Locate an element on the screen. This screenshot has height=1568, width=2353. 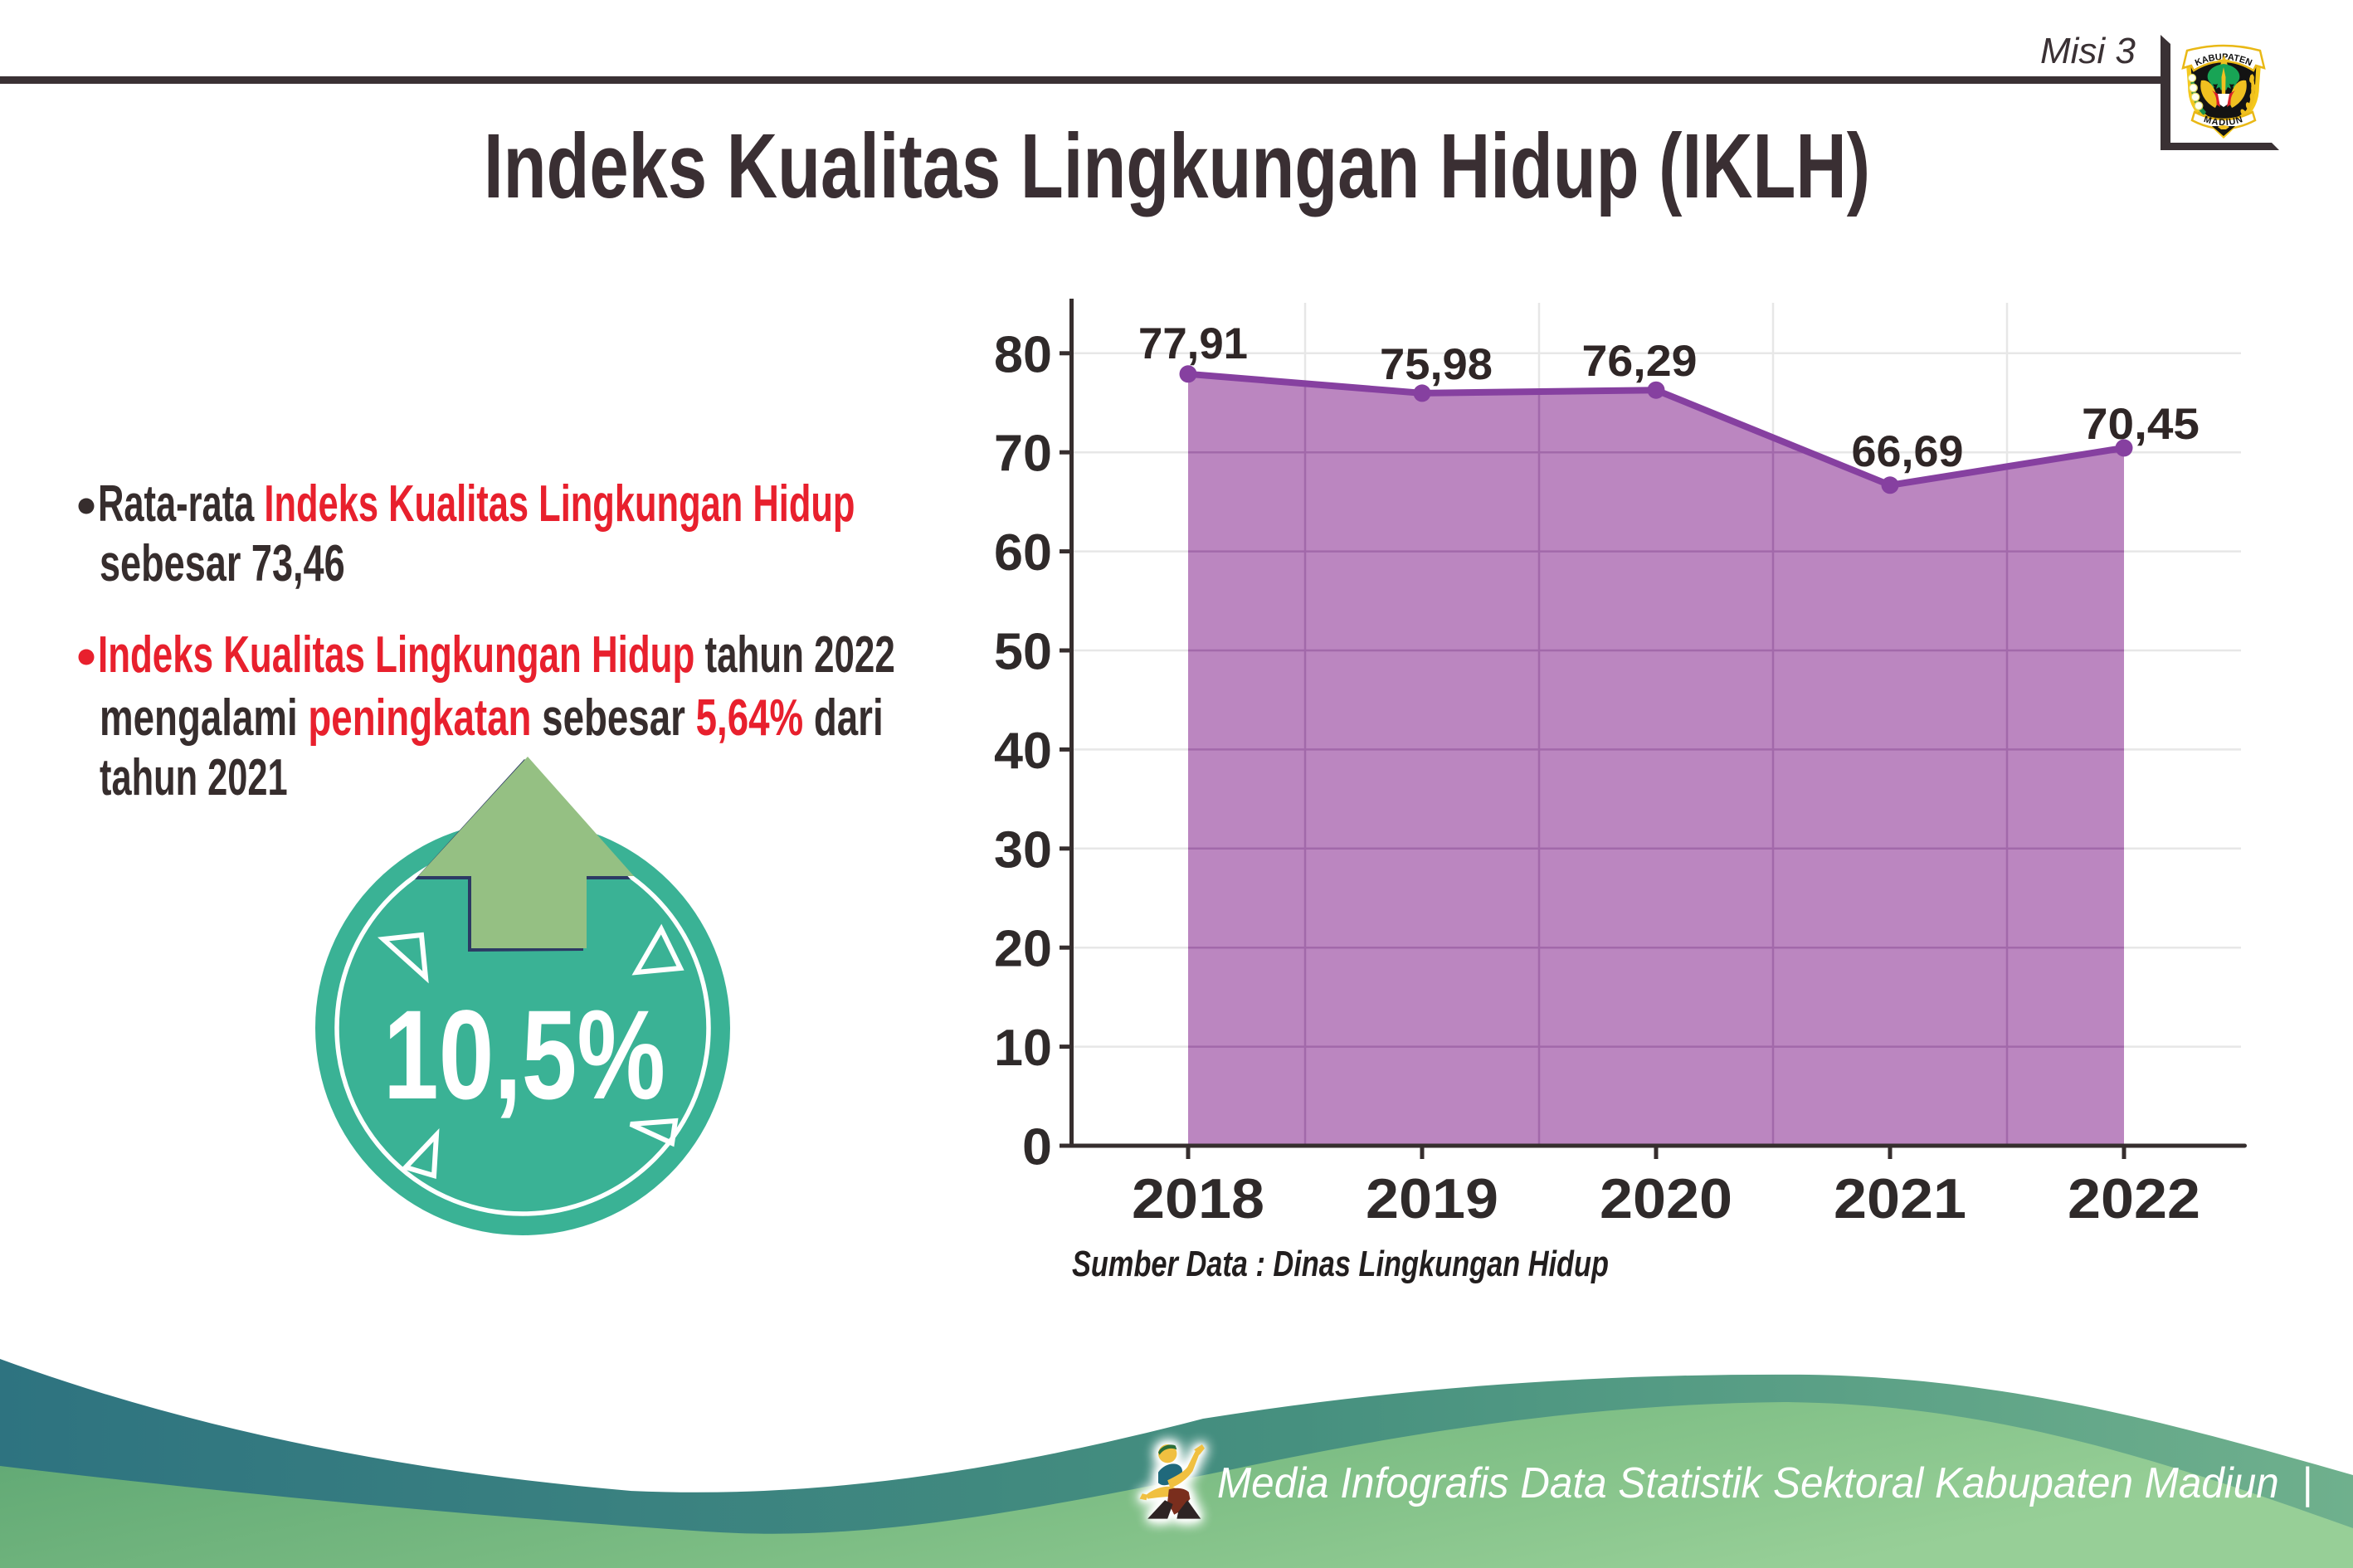
svg-text: sebesar 73,46 is located at coordinates (222, 563).